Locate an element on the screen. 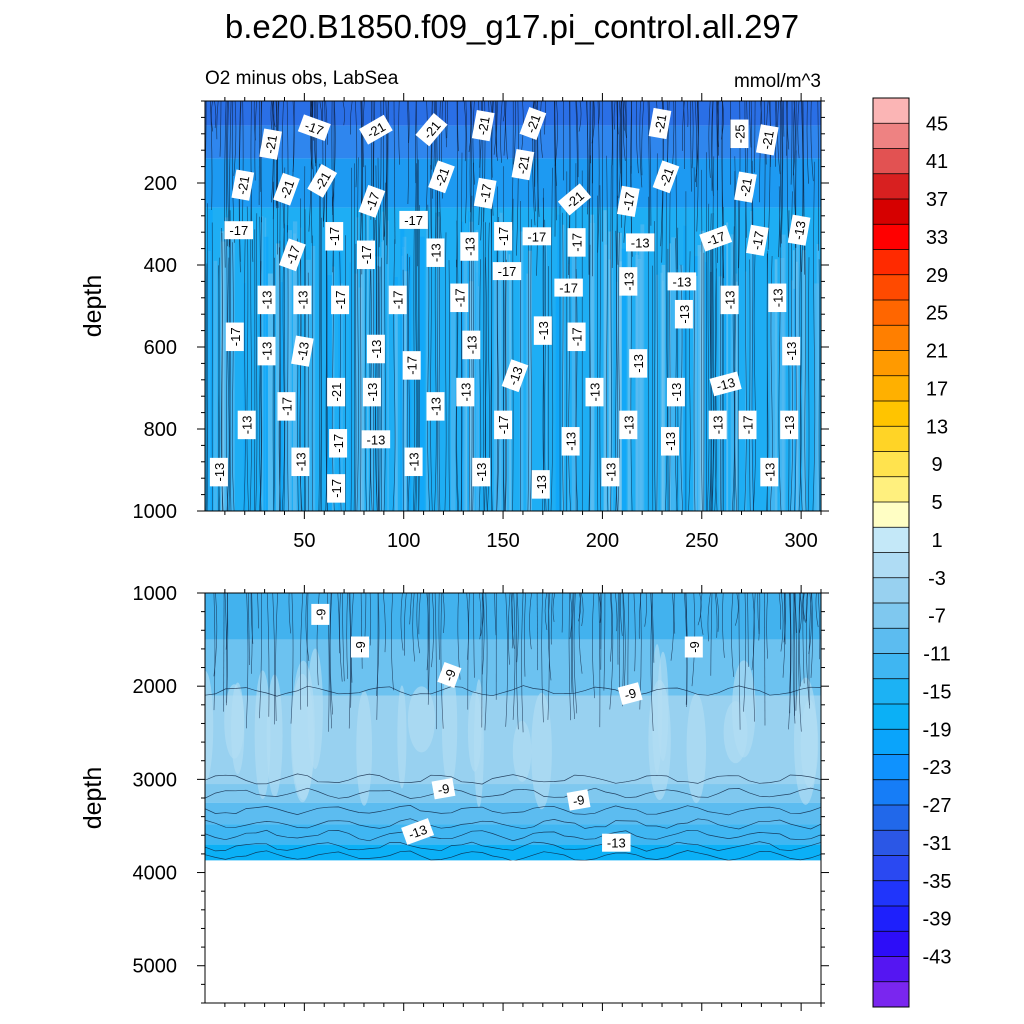 This screenshot has height=1024, width=1024. colorbar-label: -39 is located at coordinates (937, 920).